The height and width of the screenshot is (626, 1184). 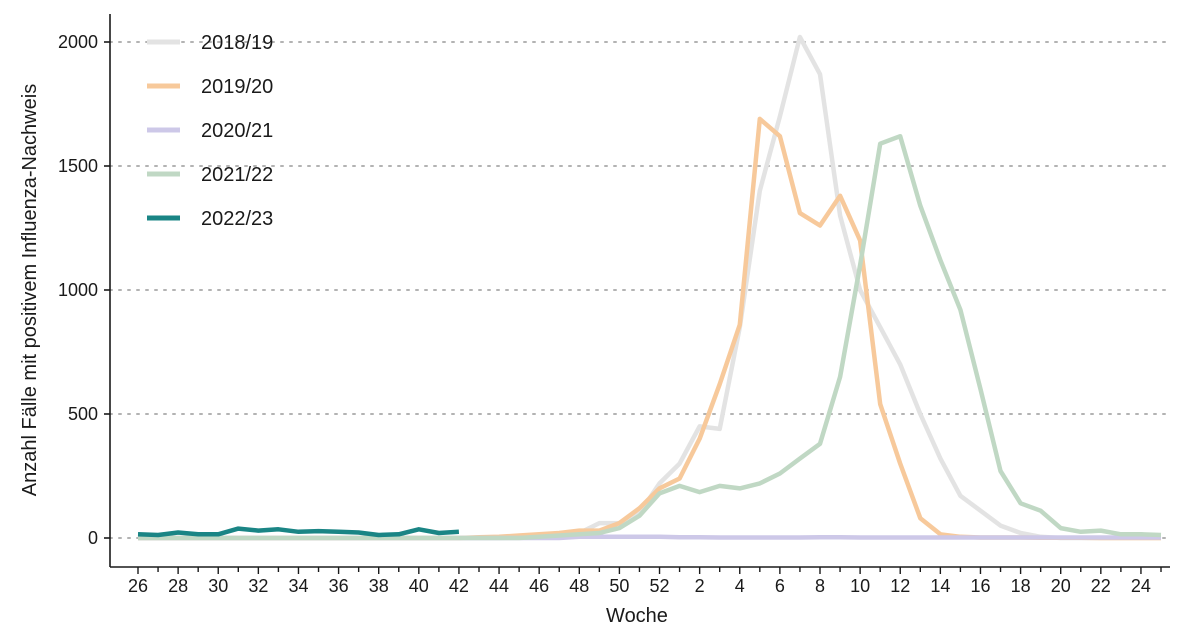 What do you see at coordinates (339, 586) in the screenshot?
I see `x-tick-label: 36` at bounding box center [339, 586].